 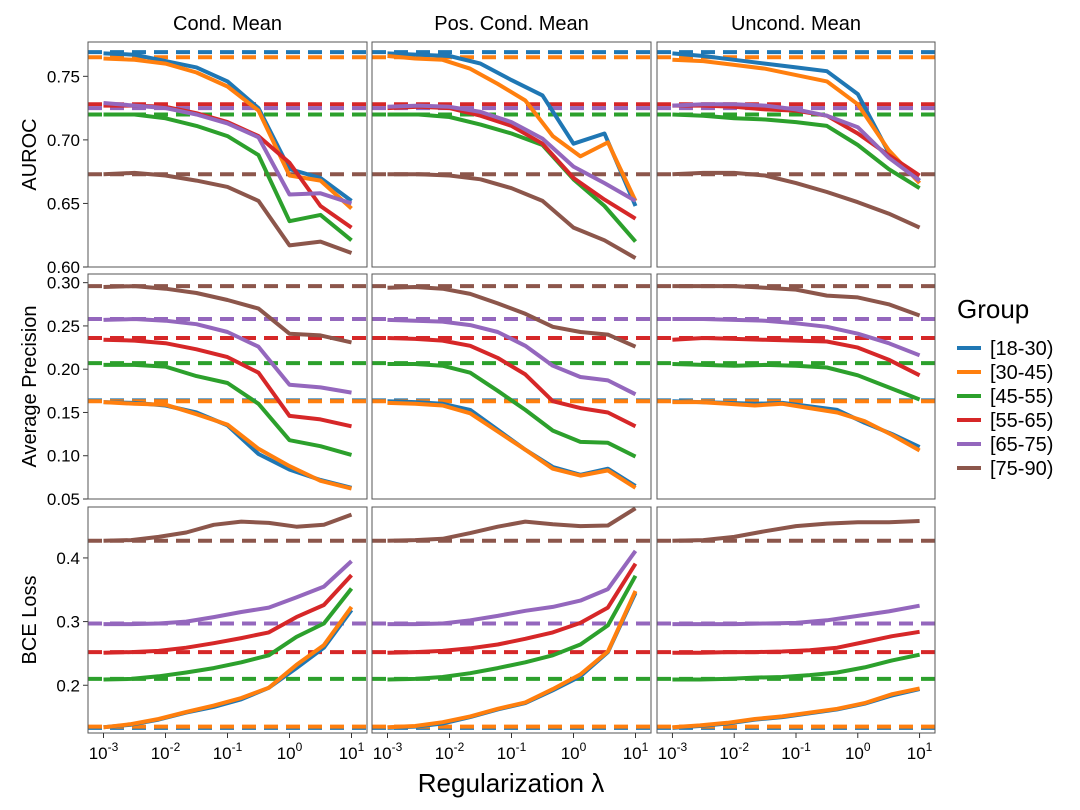 What do you see at coordinates (511, 783) in the screenshot?
I see `x-axis-label: Regularization λ` at bounding box center [511, 783].